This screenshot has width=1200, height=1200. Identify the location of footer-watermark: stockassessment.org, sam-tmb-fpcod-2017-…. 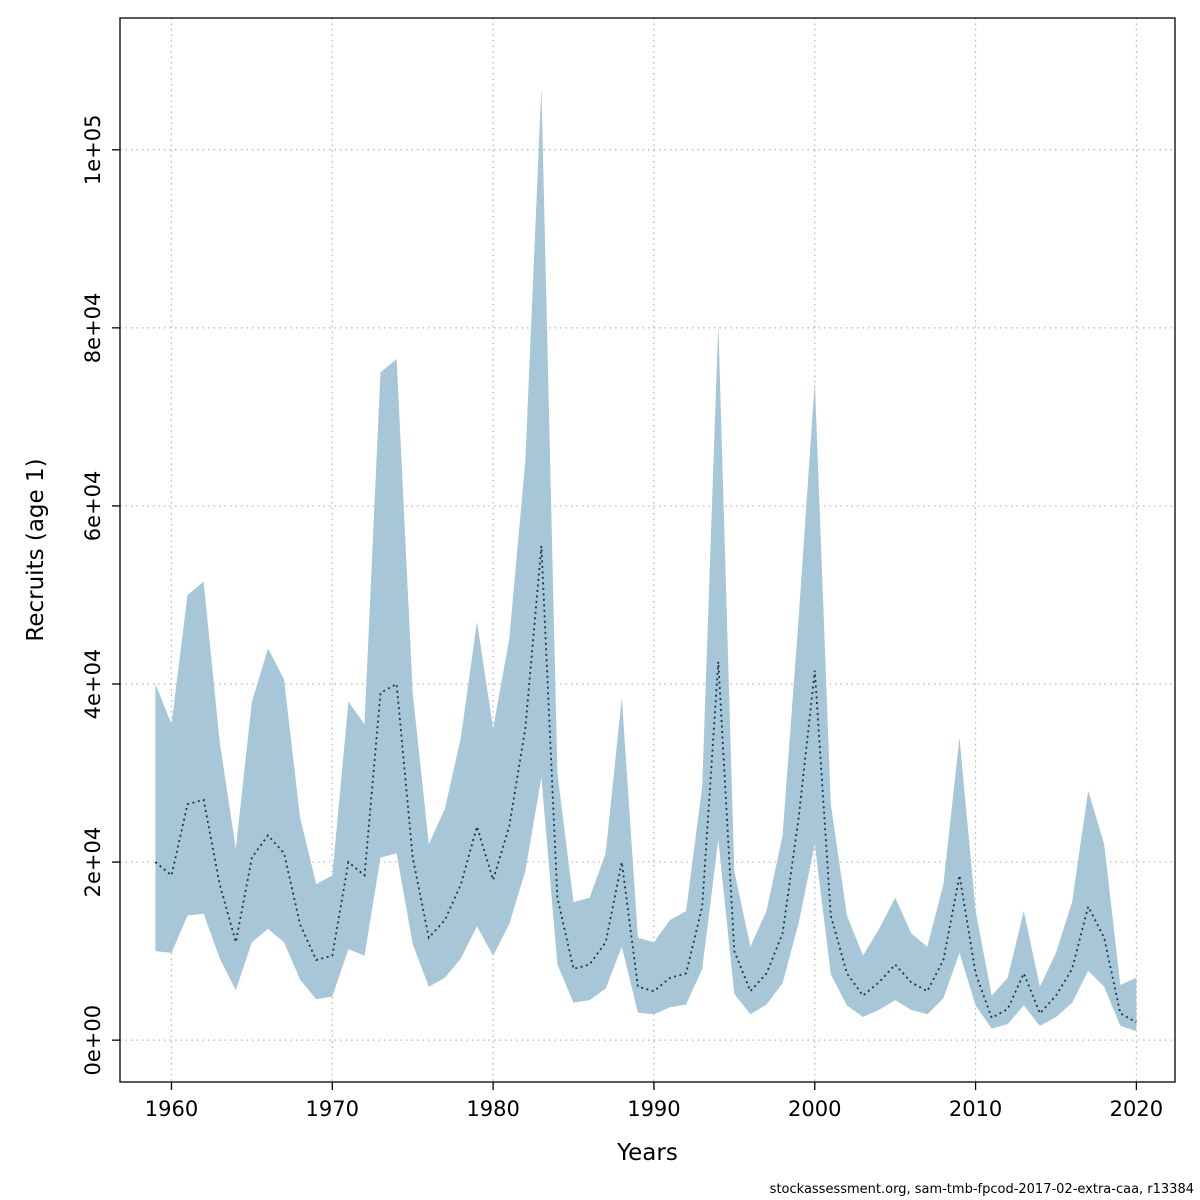
(981, 1189).